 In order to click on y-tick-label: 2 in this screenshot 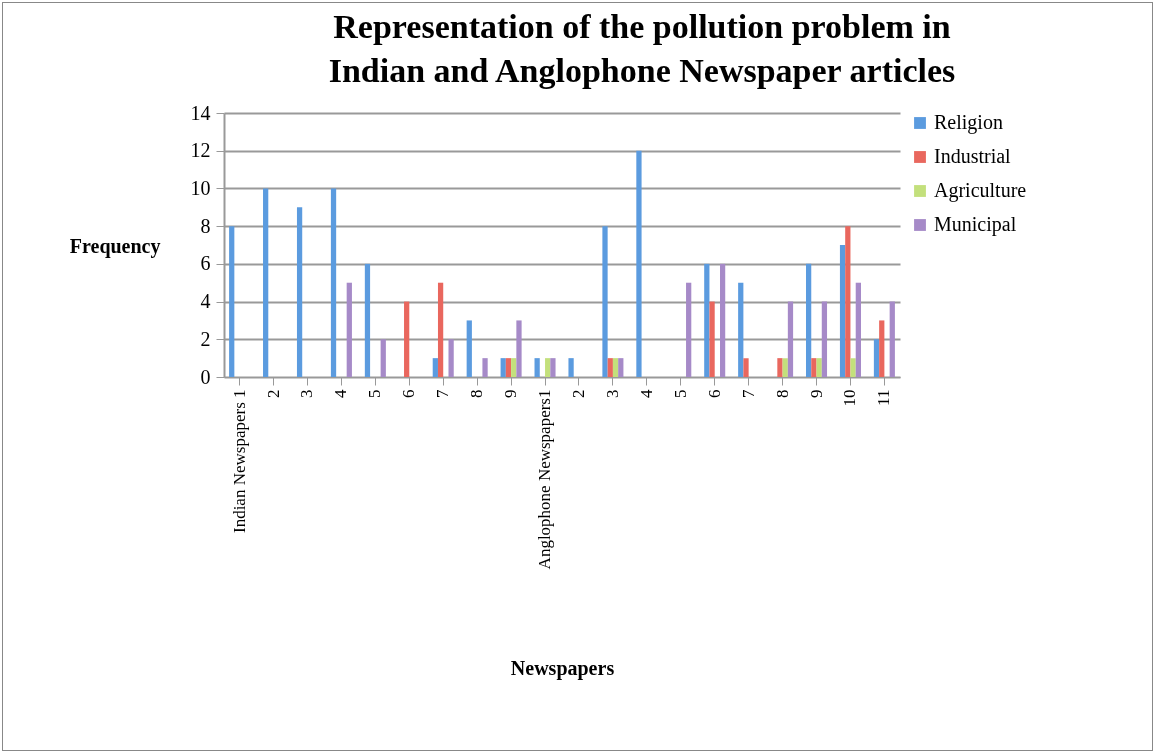, I will do `click(205, 338)`.